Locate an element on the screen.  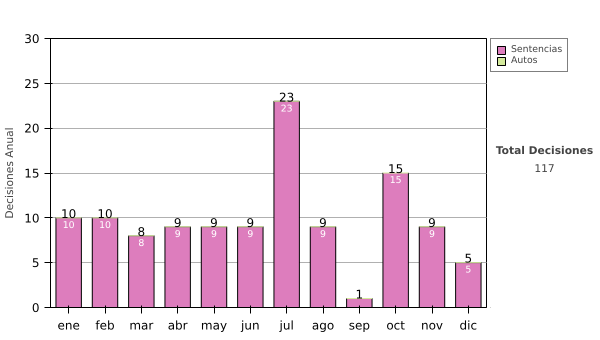
x-tick-label: abr is located at coordinates (178, 325).